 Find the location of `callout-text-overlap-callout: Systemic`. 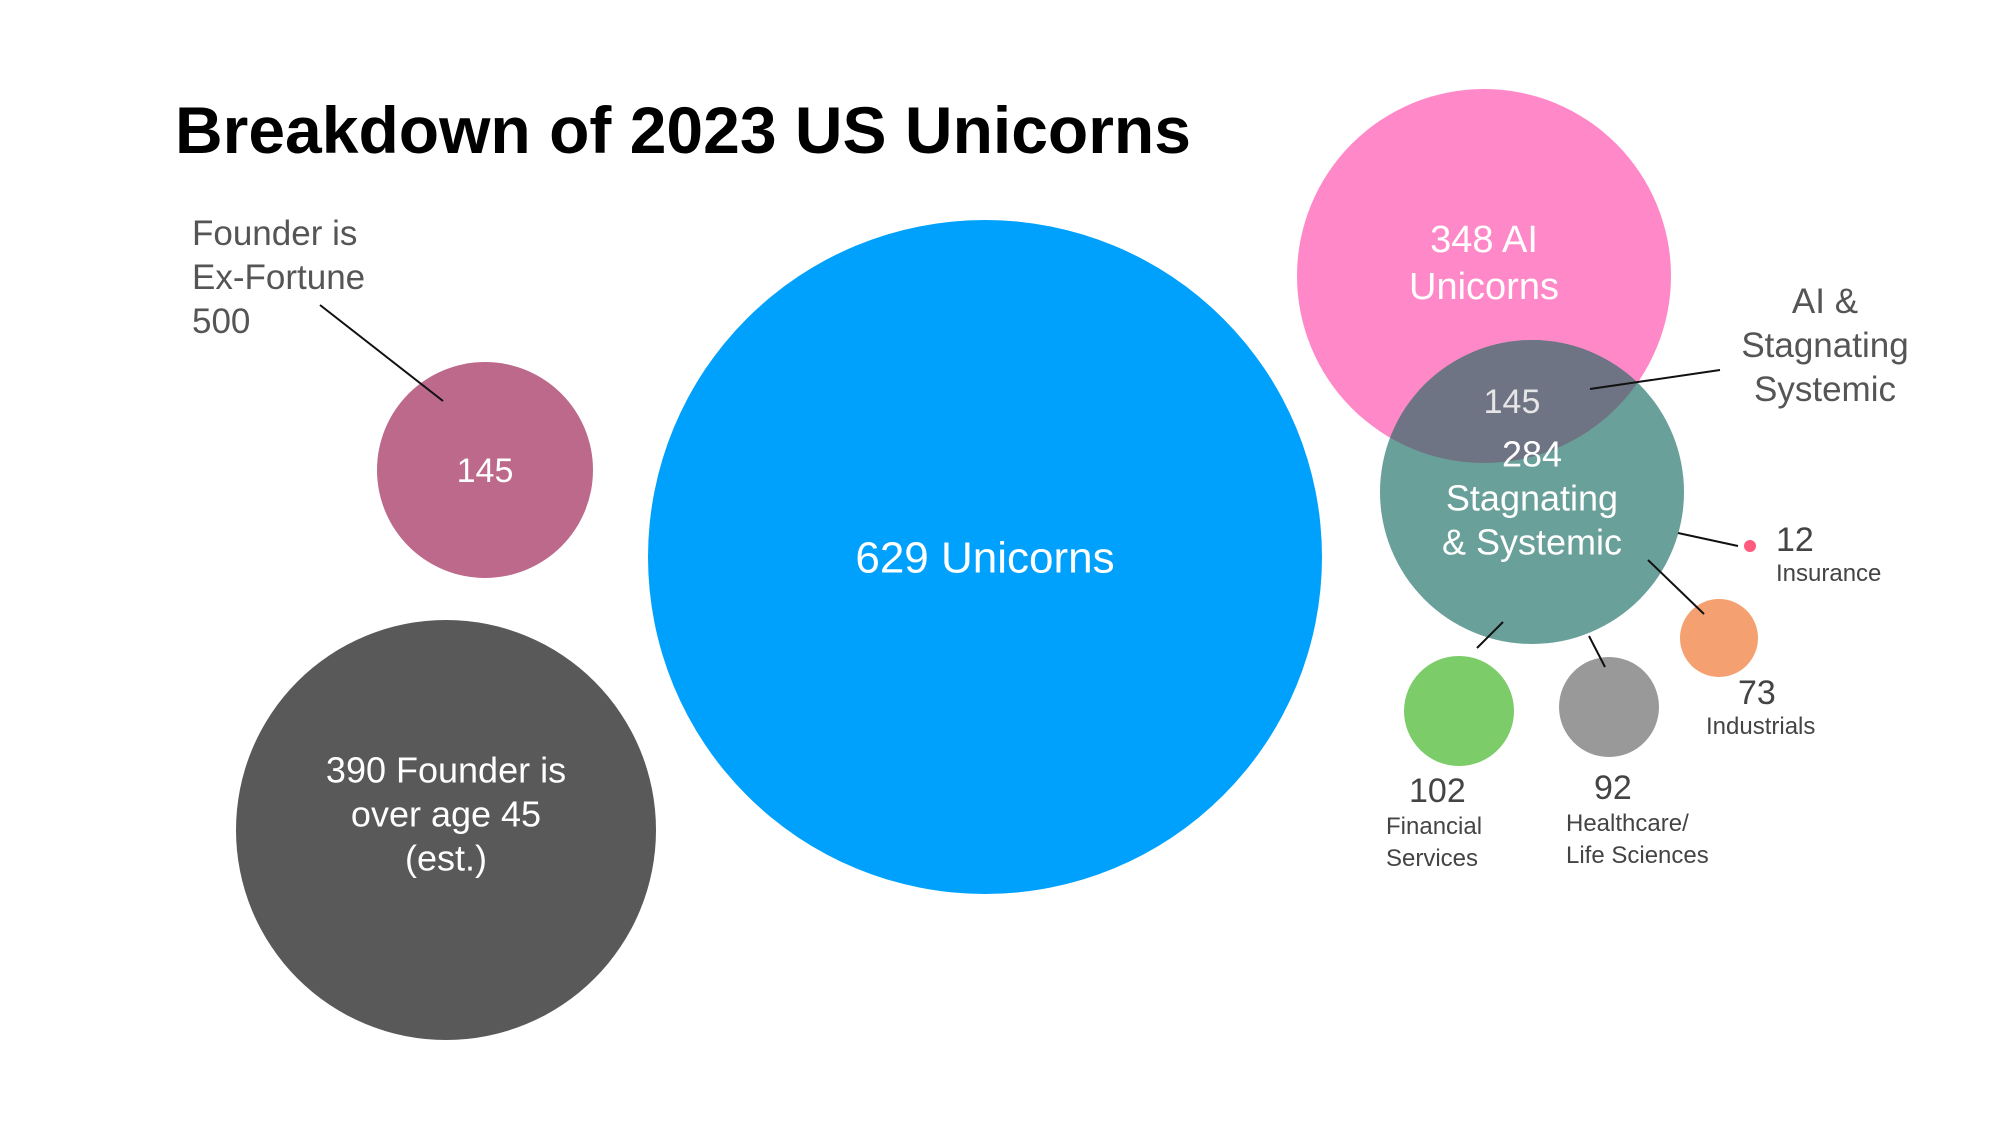

callout-text-overlap-callout: Systemic is located at coordinates (1825, 389).